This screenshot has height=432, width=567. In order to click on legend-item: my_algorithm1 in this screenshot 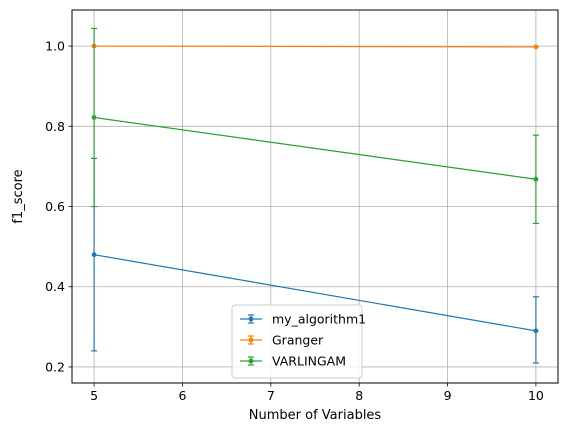, I will do `click(303, 319)`.